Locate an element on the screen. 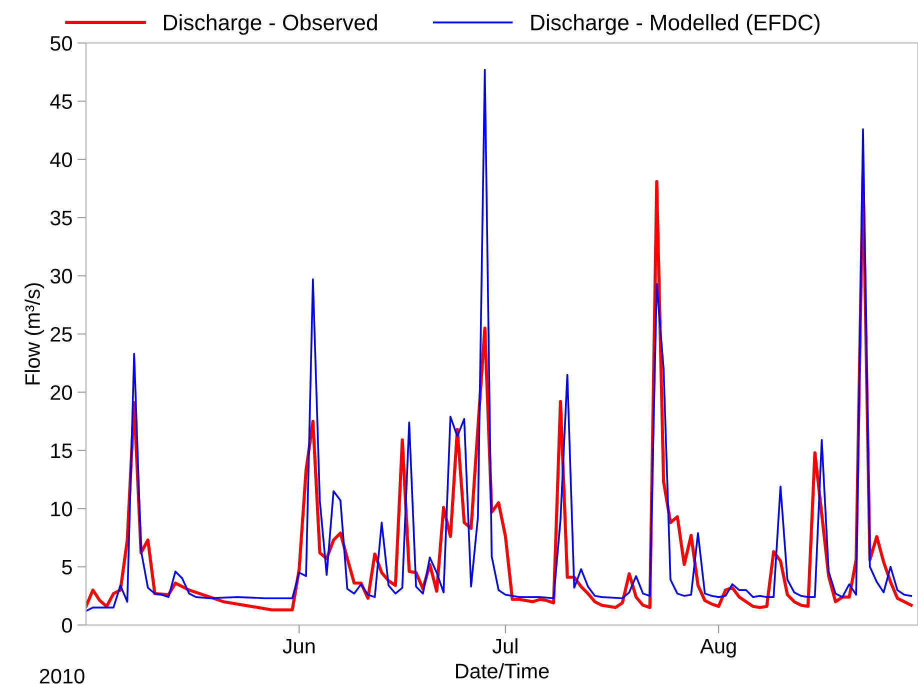  legend-label: Discharge - Observed is located at coordinates (270, 24).